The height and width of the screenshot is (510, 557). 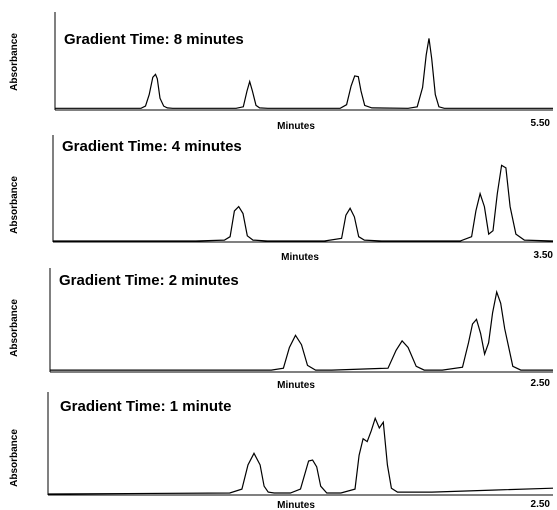 I want to click on panel-title: Gradient Time: 8 minutes, so click(x=154, y=39).